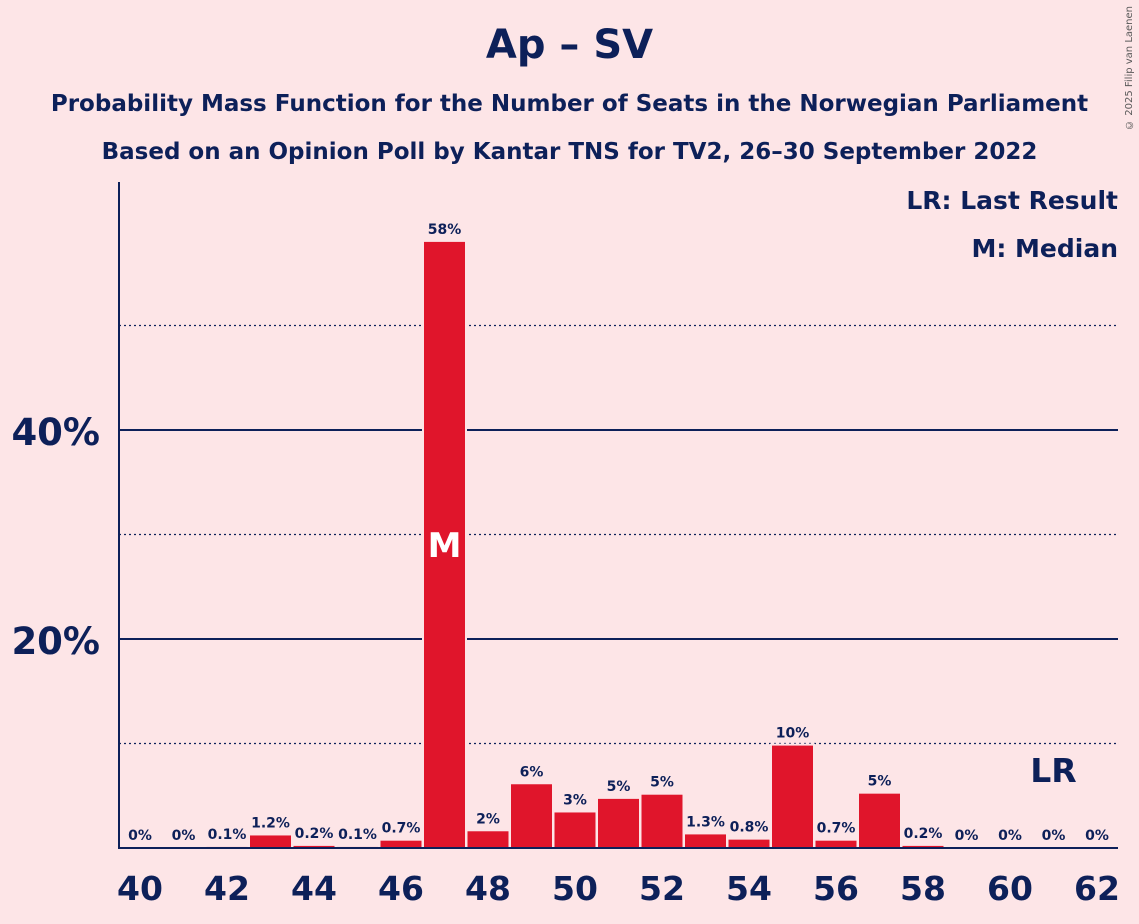 This screenshot has height=924, width=1139. I want to click on x-tick-label: 46, so click(401, 888).